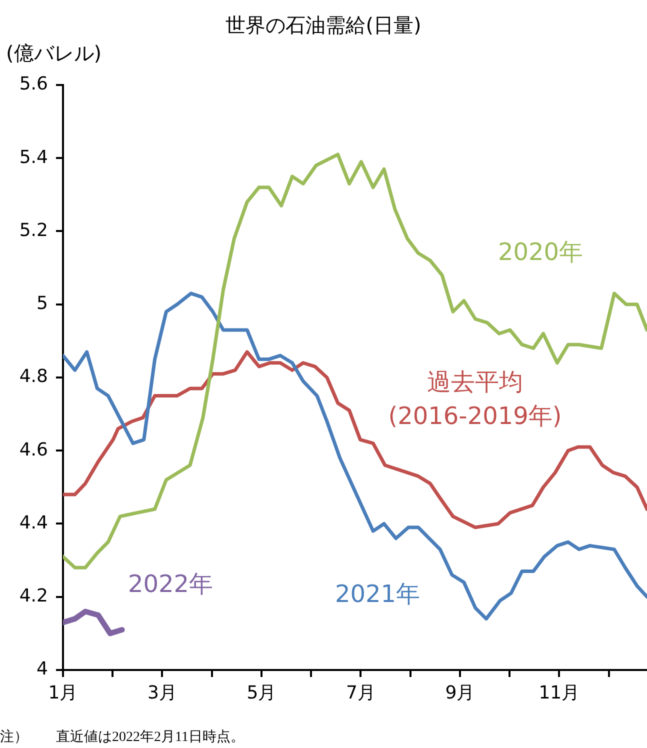 The height and width of the screenshot is (748, 647). What do you see at coordinates (323, 25) in the screenshot?
I see `chart-title: 世界の石油需給(日量)` at bounding box center [323, 25].